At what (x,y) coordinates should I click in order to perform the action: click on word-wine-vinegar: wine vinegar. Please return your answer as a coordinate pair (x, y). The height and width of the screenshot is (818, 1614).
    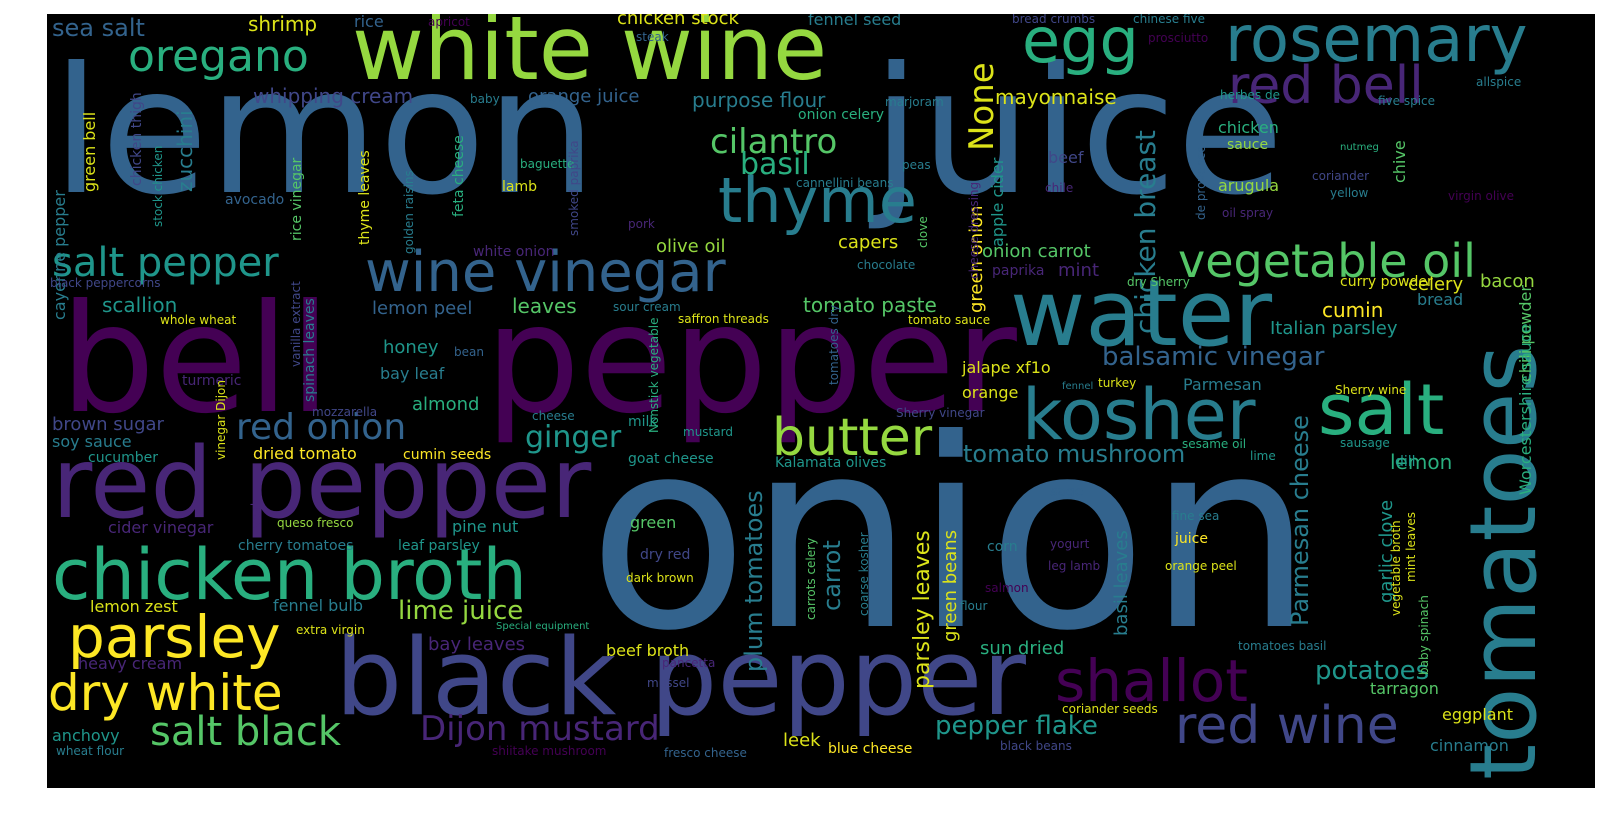
    Looking at the image, I should click on (545, 272).